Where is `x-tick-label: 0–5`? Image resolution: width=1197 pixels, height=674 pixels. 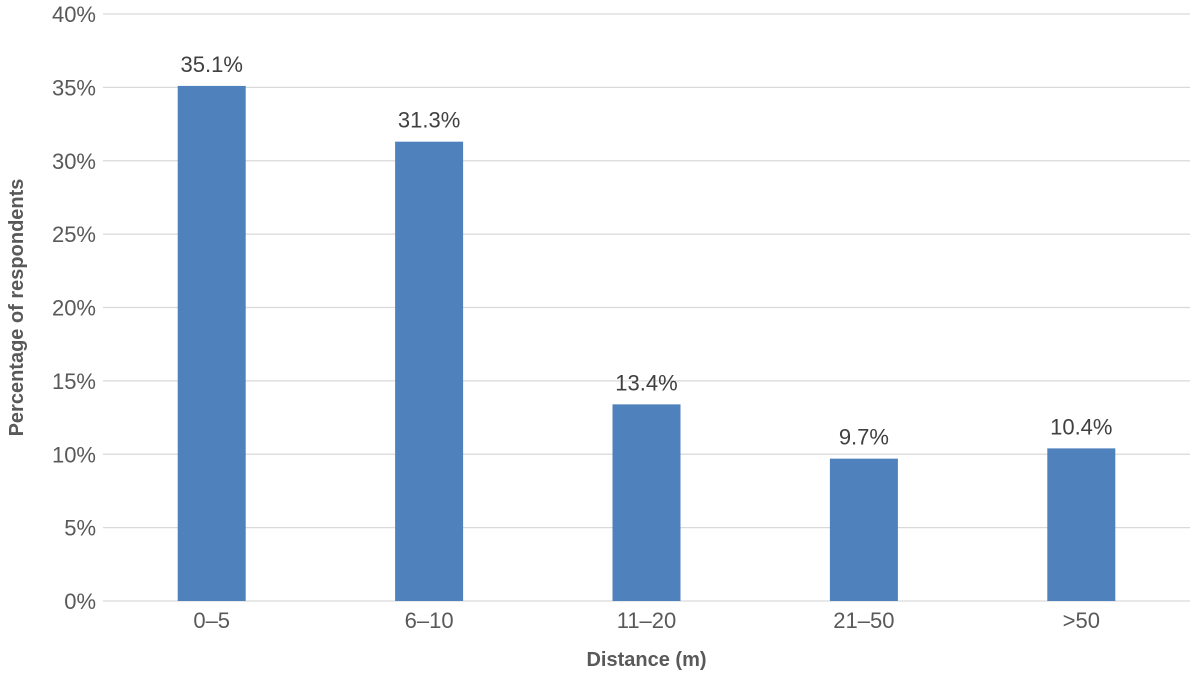
x-tick-label: 0–5 is located at coordinates (211, 620).